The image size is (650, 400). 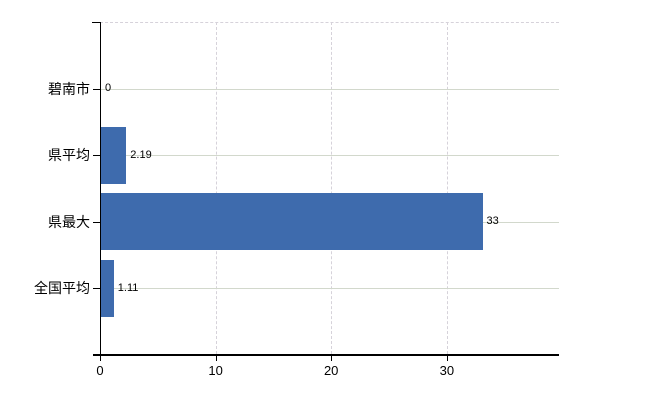 What do you see at coordinates (69, 221) in the screenshot?
I see `category-label: 県最大` at bounding box center [69, 221].